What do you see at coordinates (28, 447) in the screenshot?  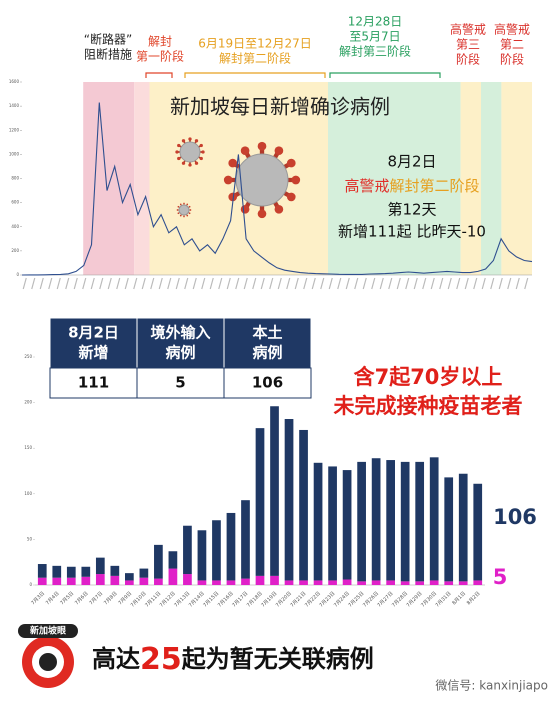 I see `y-tick-label: 150` at bounding box center [28, 447].